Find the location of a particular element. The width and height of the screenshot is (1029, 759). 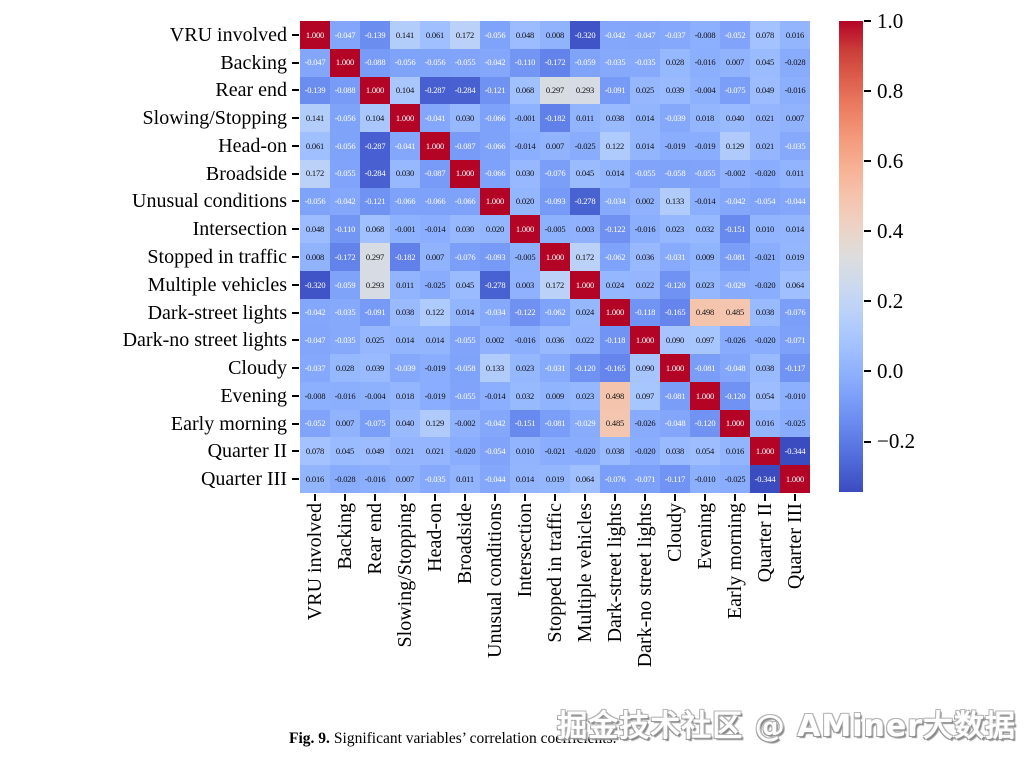

heatmap-cell: -0.088 is located at coordinates (345, 90).